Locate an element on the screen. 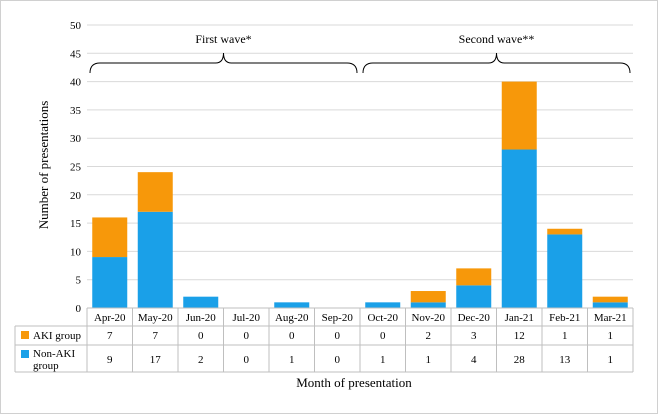 This screenshot has width=658, height=414. wave-annotations: First wave* Second wave** is located at coordinates (360, 53).